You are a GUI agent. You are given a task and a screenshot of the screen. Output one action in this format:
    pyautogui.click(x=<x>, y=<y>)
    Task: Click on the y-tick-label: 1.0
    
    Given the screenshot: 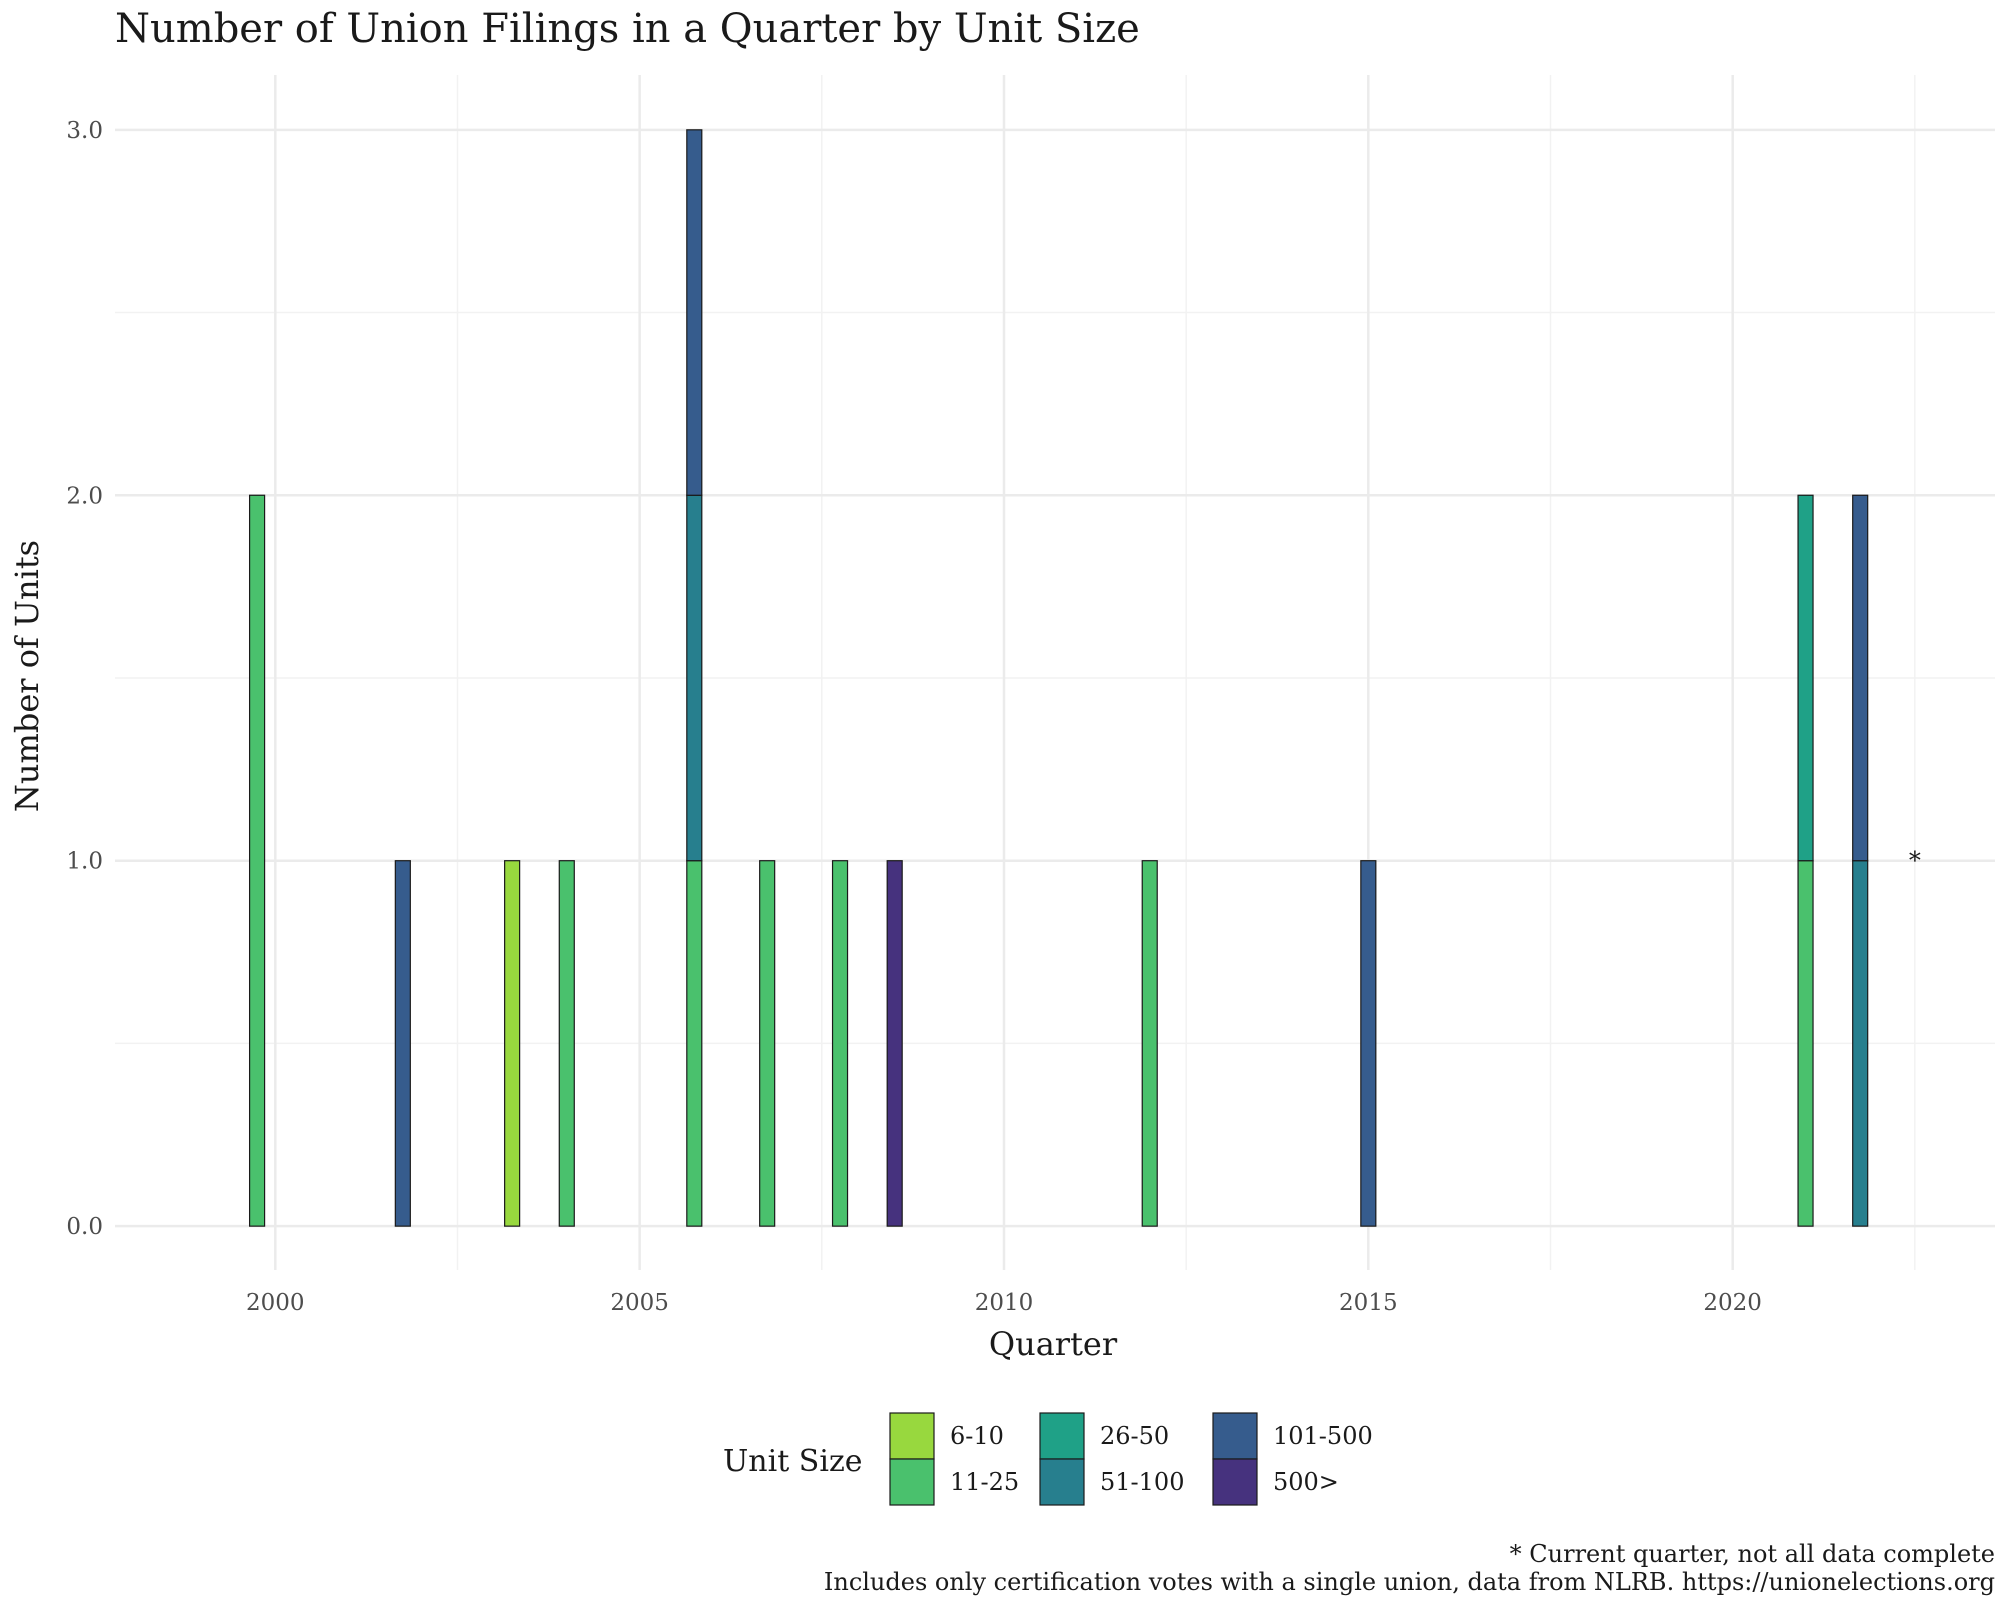 What is the action you would take?
    pyautogui.click(x=84, y=862)
    